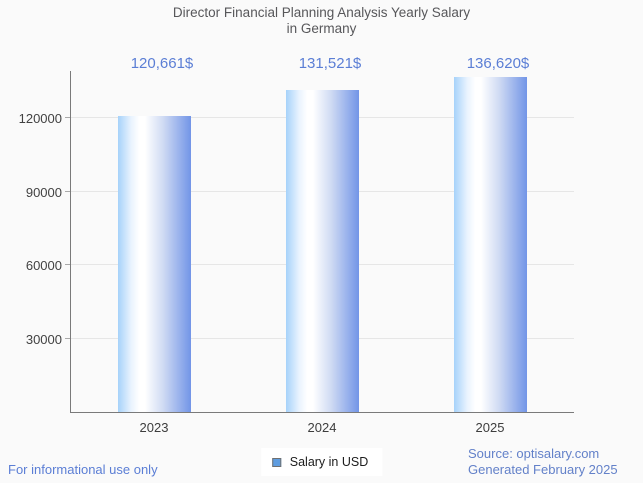  Describe the element at coordinates (321, 28) in the screenshot. I see `chart-title-line2: in Germany` at that location.